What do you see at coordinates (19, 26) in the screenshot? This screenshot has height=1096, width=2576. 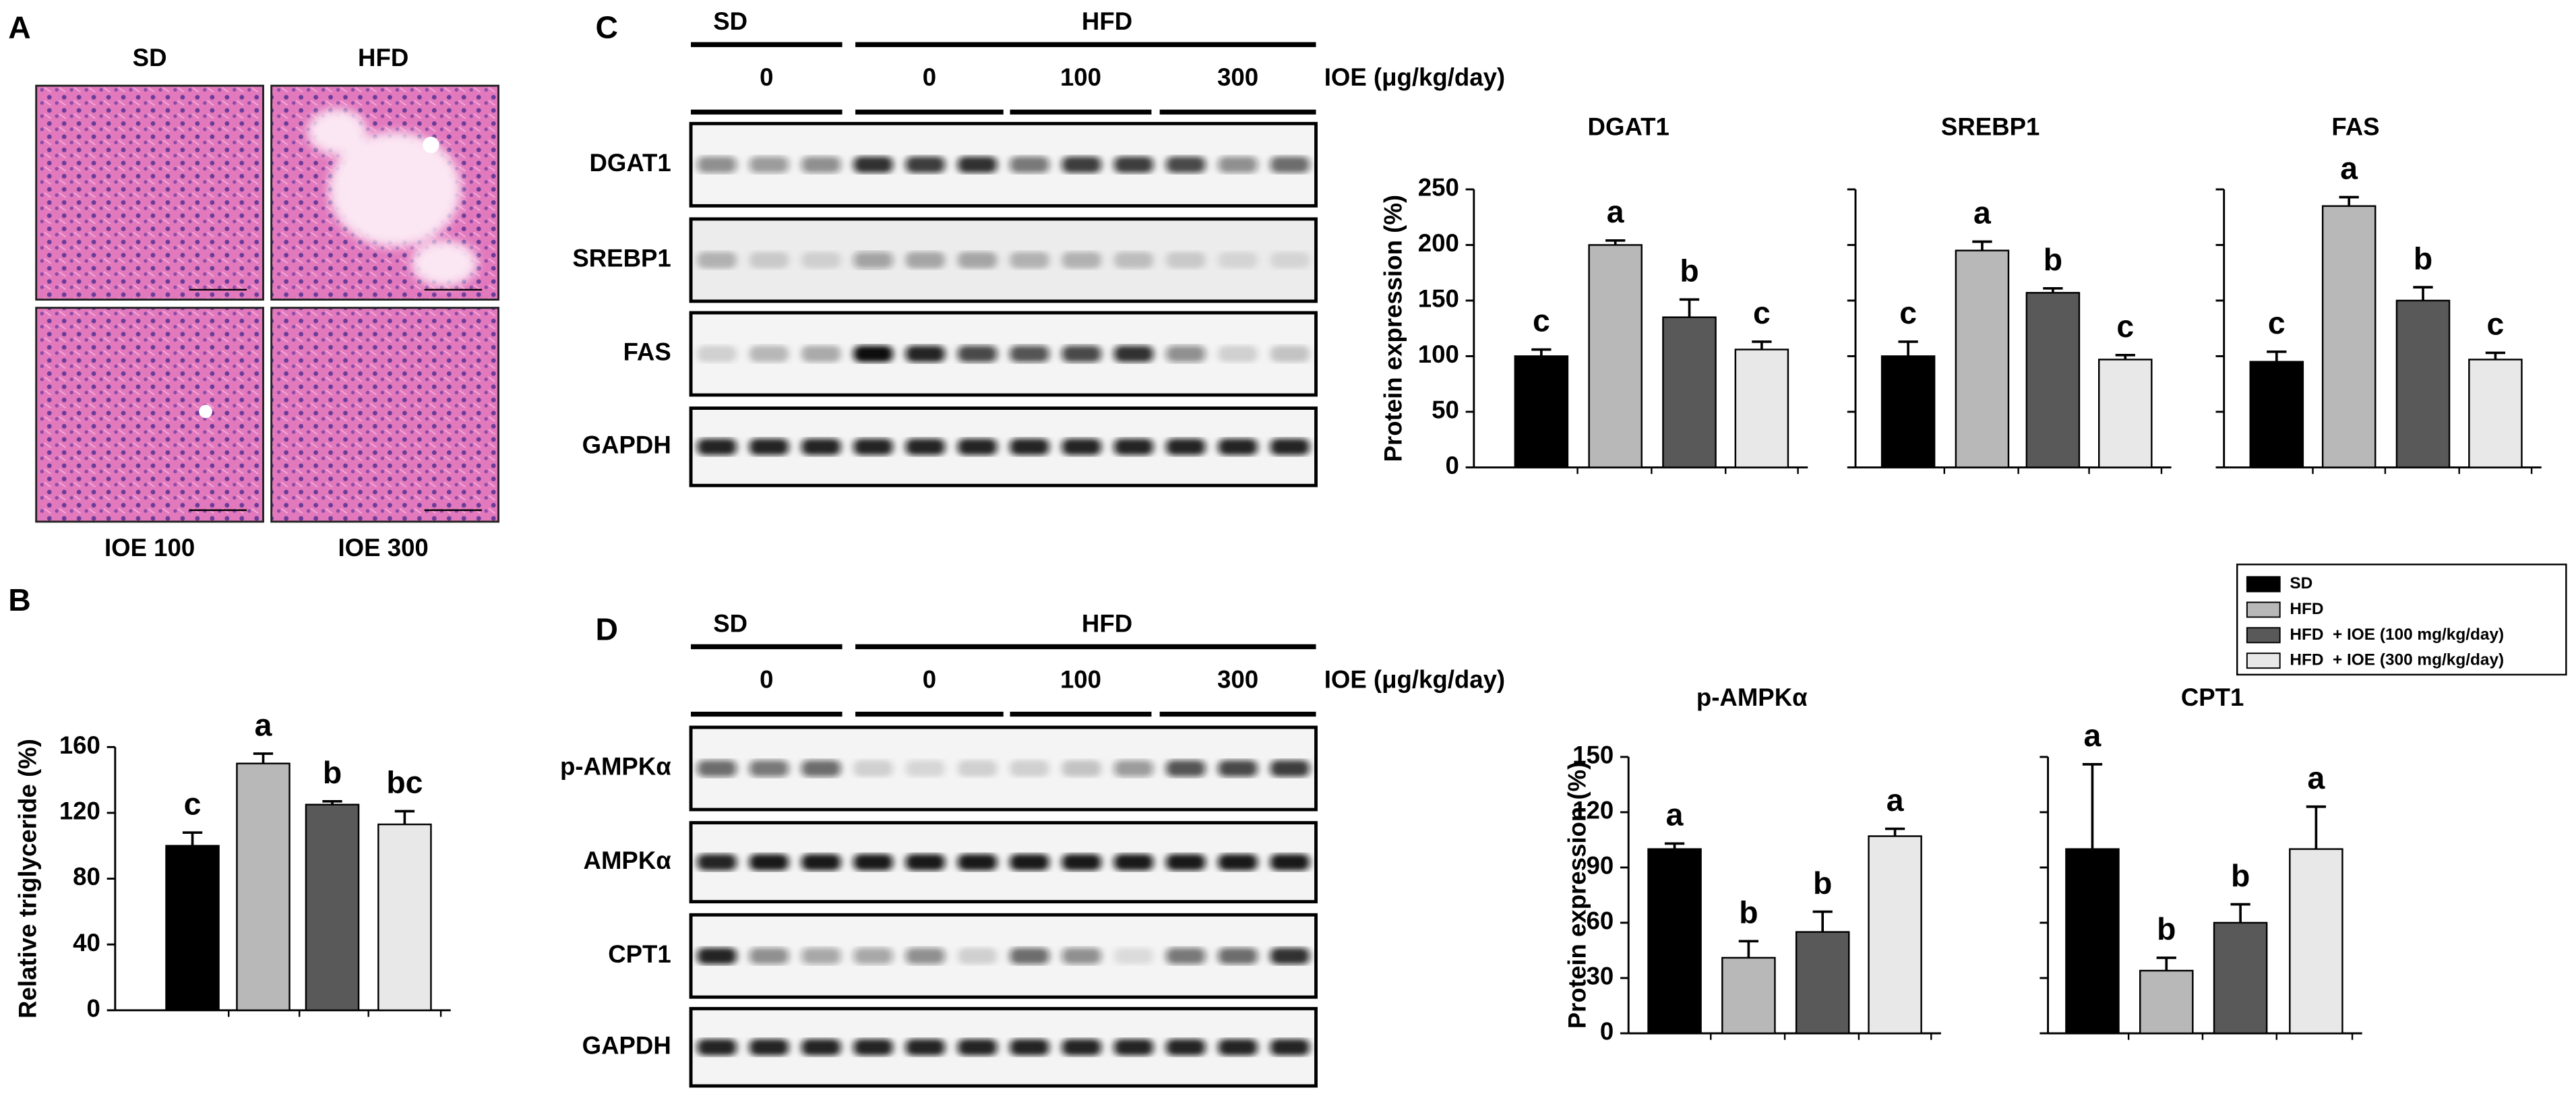 I see `panel-letter: A` at bounding box center [19, 26].